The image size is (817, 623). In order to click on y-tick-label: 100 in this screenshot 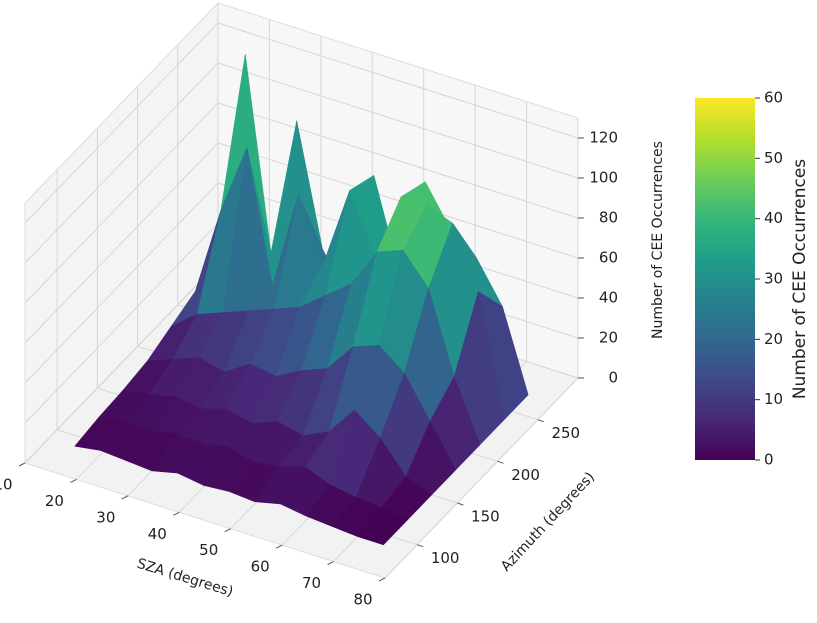, I will do `click(445, 558)`.